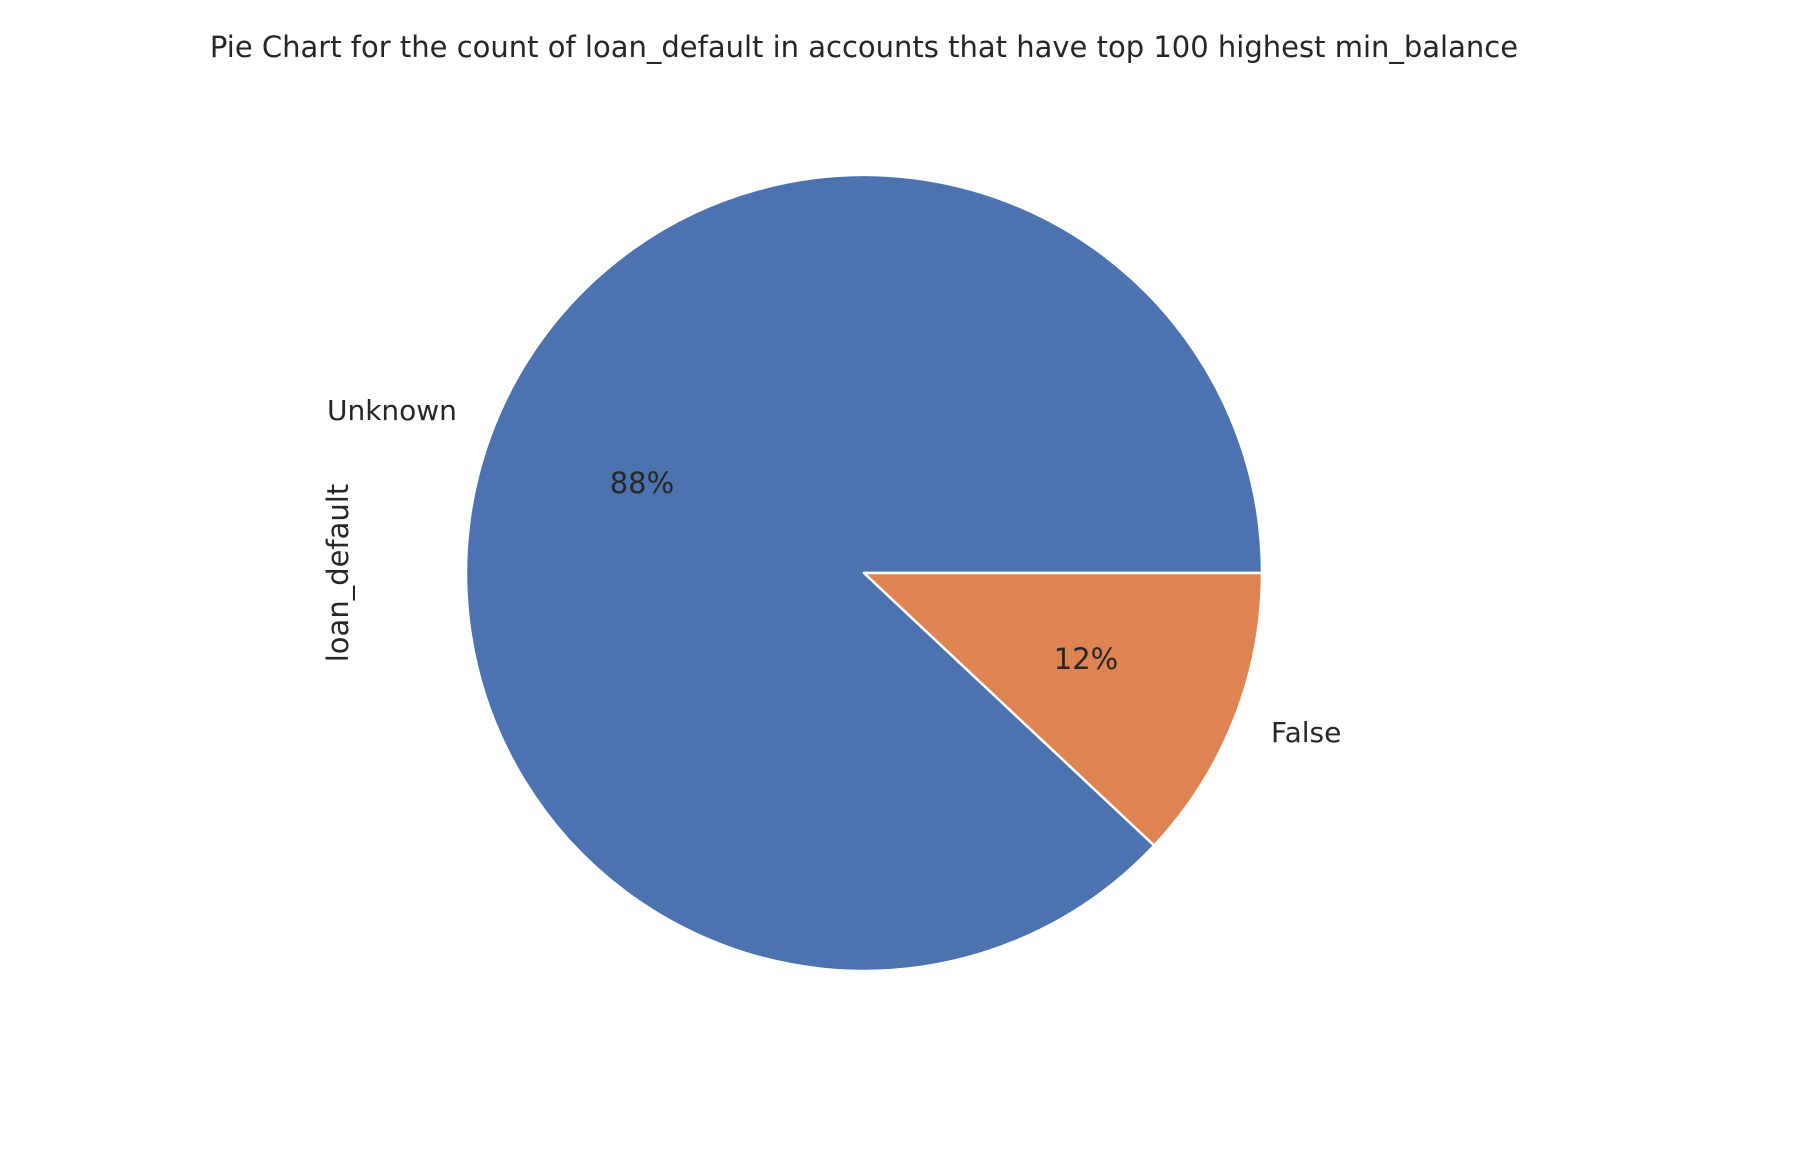  What do you see at coordinates (338, 573) in the screenshot?
I see `y-axis-label: loan_default` at bounding box center [338, 573].